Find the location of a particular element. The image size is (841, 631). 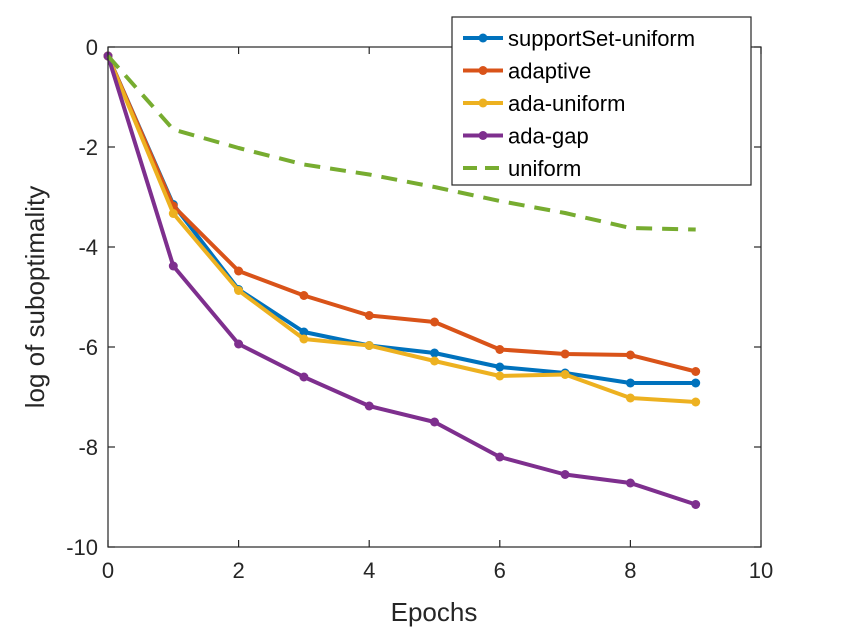

x-tick-label: 0 is located at coordinates (108, 570).